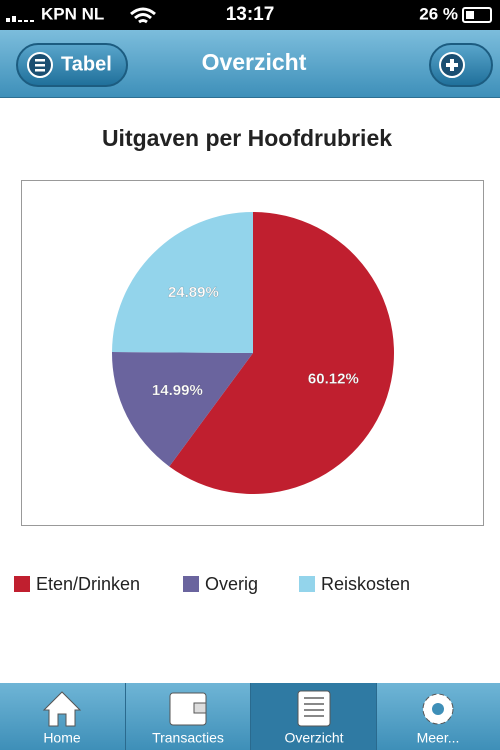 The height and width of the screenshot is (750, 500). What do you see at coordinates (333, 378) in the screenshot?
I see `slice-label: 60.12%` at bounding box center [333, 378].